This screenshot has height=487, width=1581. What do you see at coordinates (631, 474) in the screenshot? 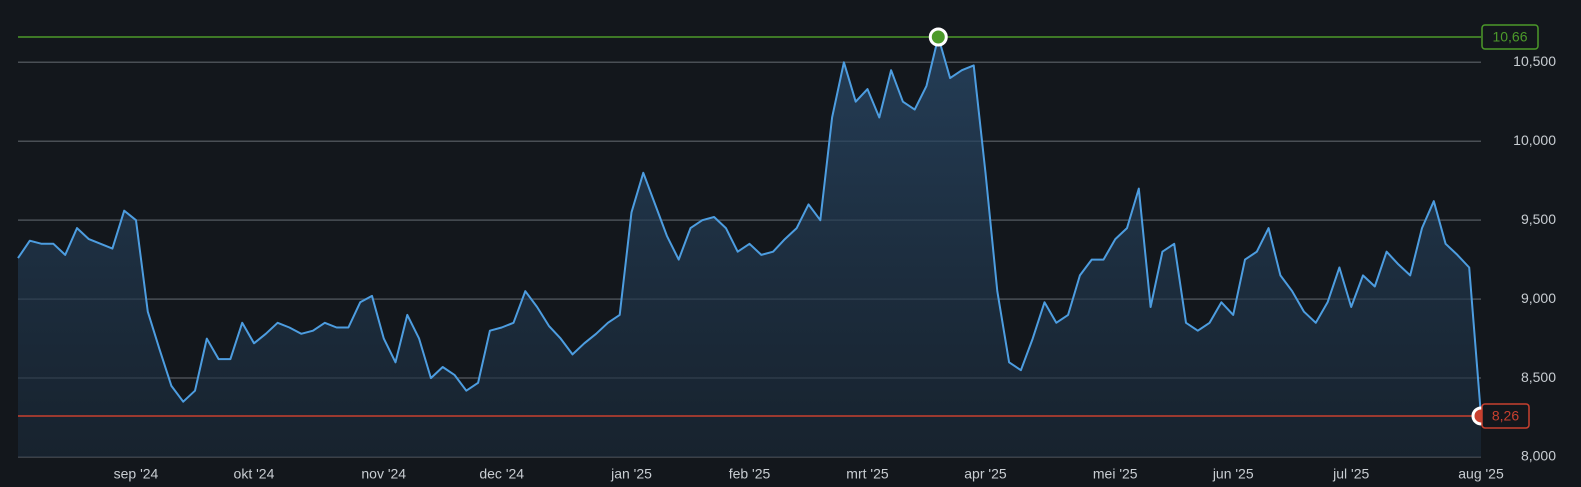
I see `x-tick-label: jan '25` at bounding box center [631, 474].